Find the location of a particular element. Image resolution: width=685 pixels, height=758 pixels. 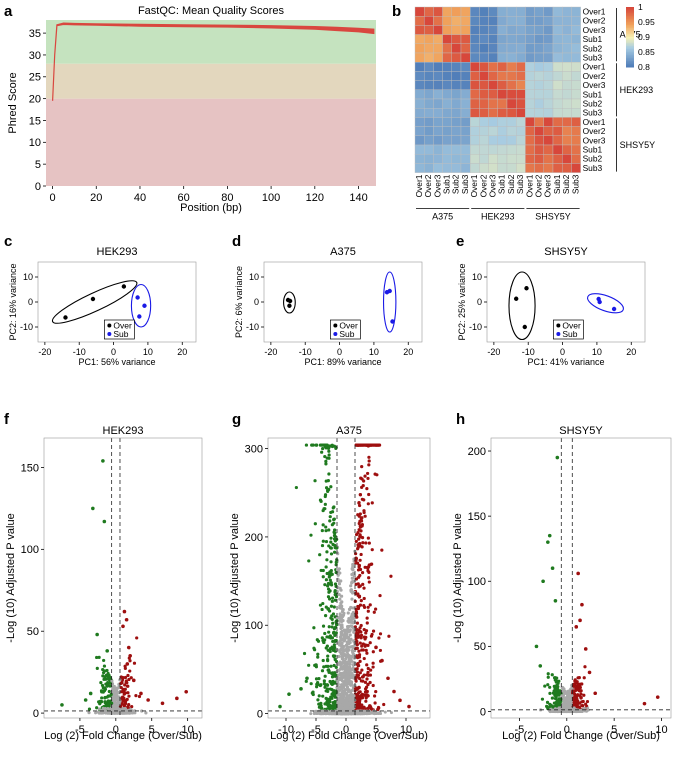

y-tick-label: 100 is located at coordinates (254, 626).